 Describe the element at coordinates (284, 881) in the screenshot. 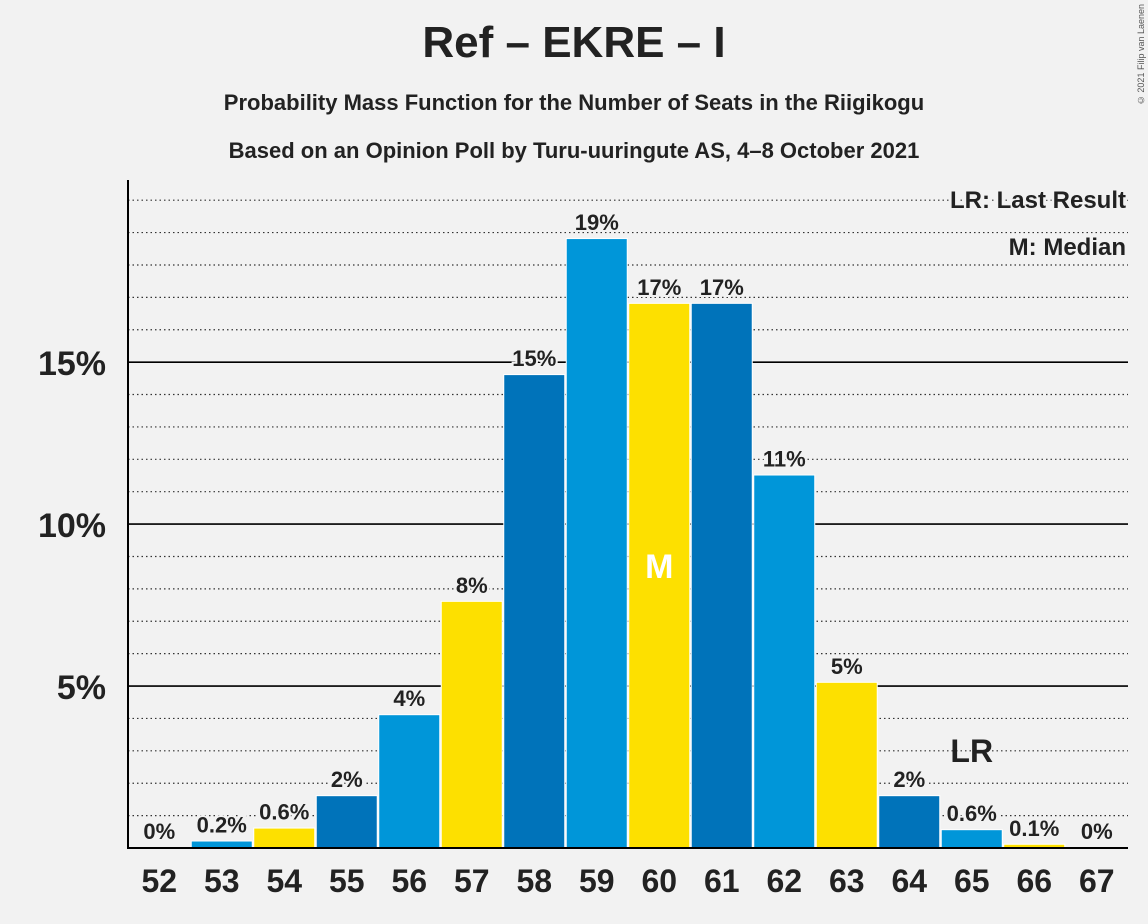

I see `x-tick-label: 54` at that location.